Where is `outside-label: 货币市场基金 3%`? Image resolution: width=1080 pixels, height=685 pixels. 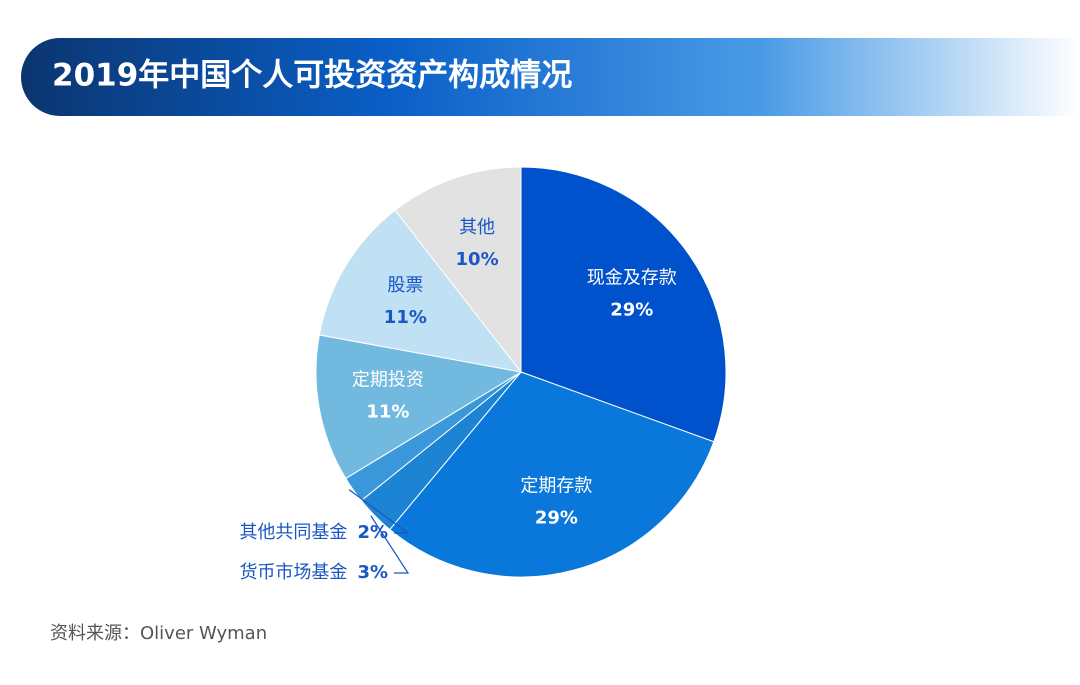 outside-label: 货币市场基金 3% is located at coordinates (313, 572).